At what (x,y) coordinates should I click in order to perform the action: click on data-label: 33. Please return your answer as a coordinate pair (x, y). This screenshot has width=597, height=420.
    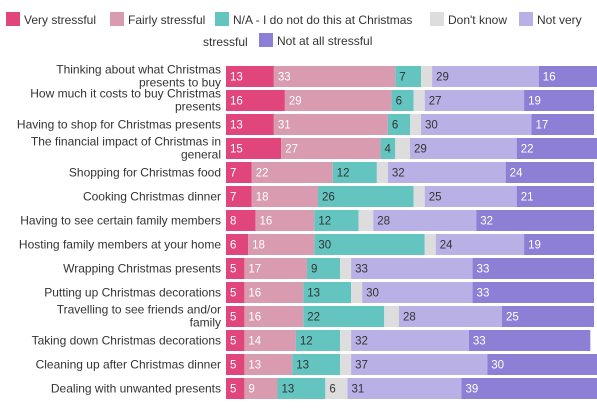
    Looking at the image, I should click on (483, 270).